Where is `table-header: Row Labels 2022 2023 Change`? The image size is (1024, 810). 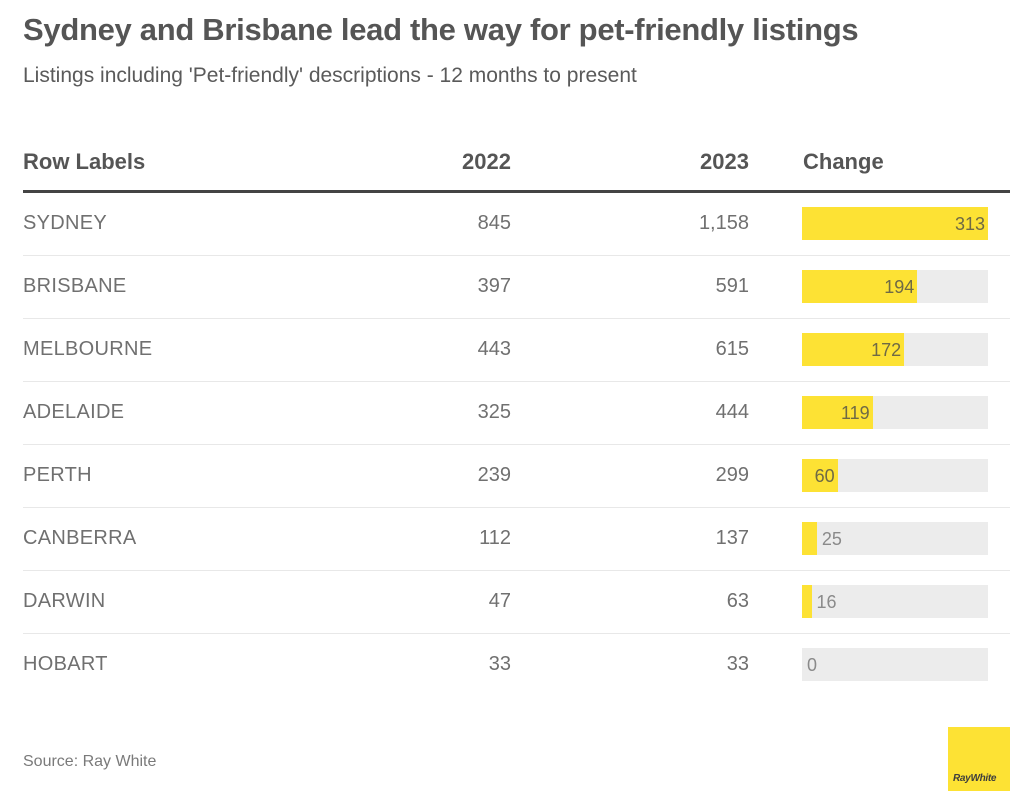
table-header: Row Labels 2022 2023 Change is located at coordinates (516, 162).